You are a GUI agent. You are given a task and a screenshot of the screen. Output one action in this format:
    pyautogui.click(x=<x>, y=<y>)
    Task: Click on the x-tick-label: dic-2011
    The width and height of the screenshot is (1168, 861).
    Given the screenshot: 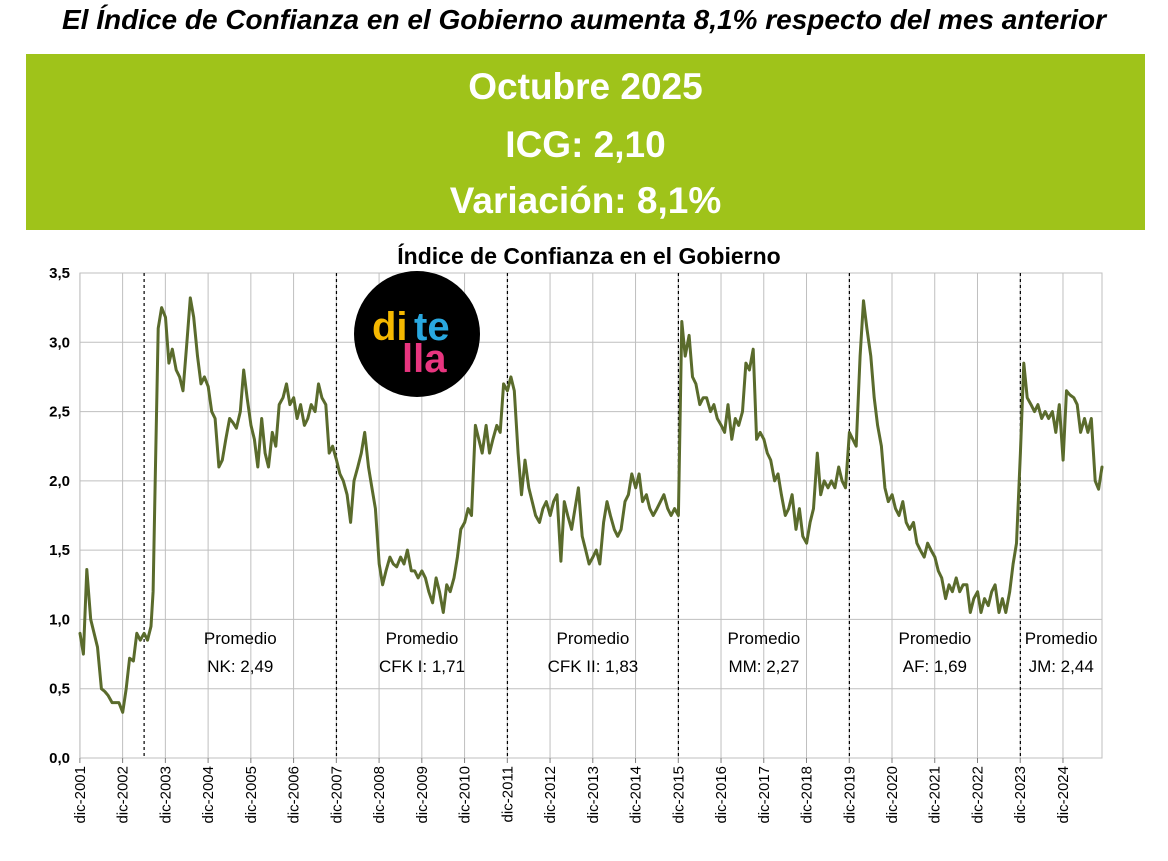 What is the action you would take?
    pyautogui.click(x=507, y=794)
    